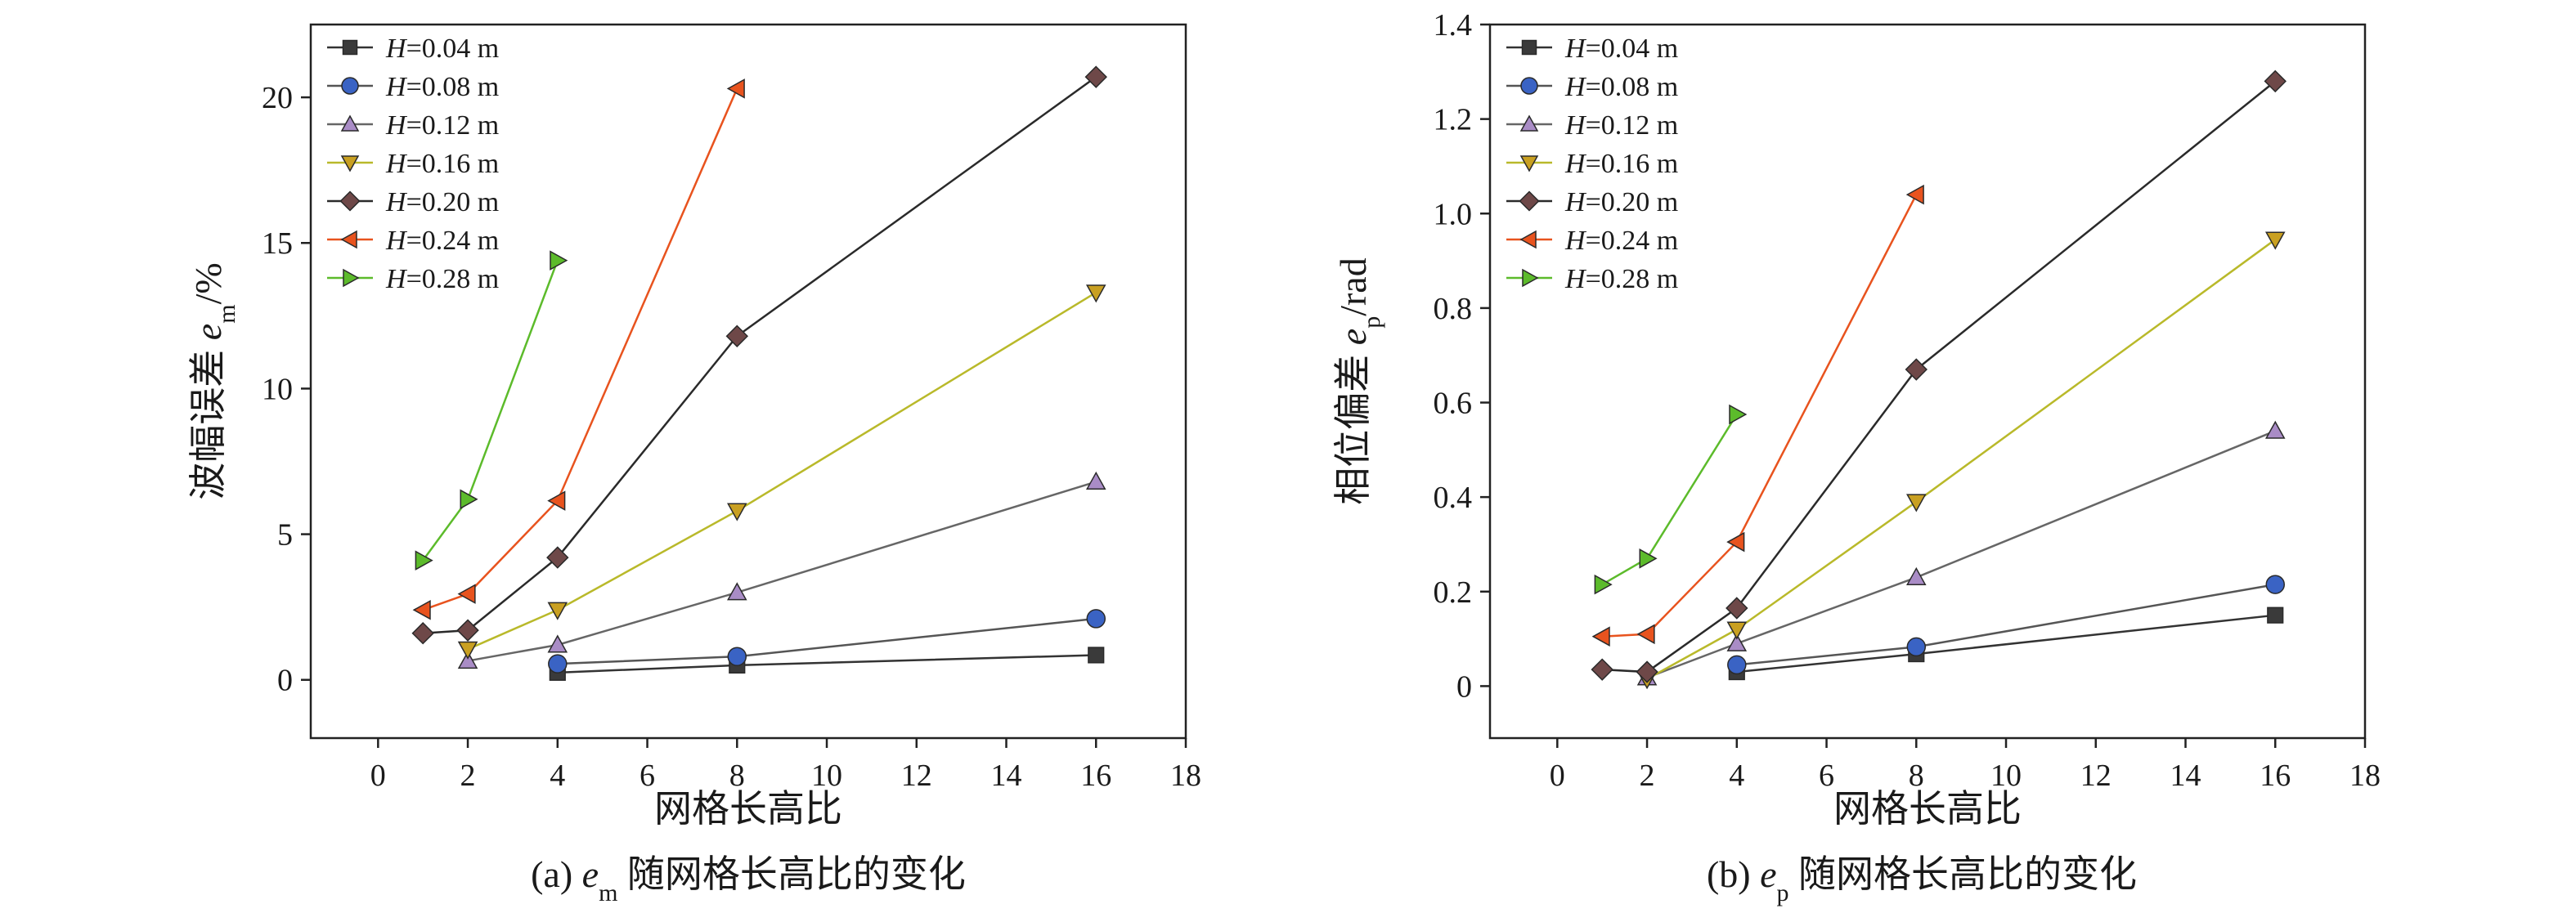 This screenshot has width=2576, height=922. What do you see at coordinates (277, 389) in the screenshot?
I see `y-tick-label: 10` at bounding box center [277, 389].